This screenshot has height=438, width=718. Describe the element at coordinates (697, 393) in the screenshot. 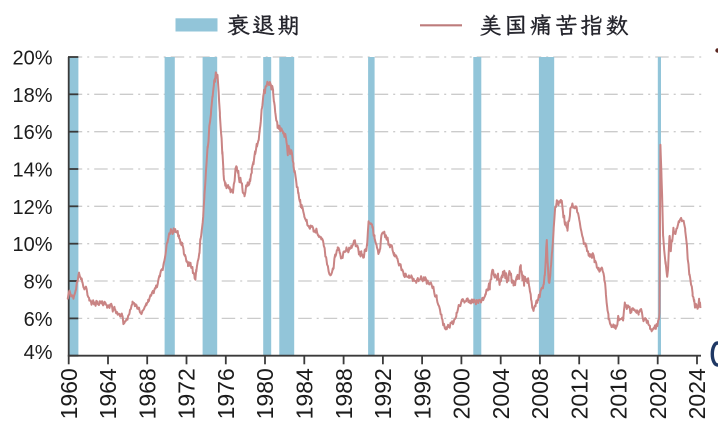

I see `svg-text: 2024` at that location.